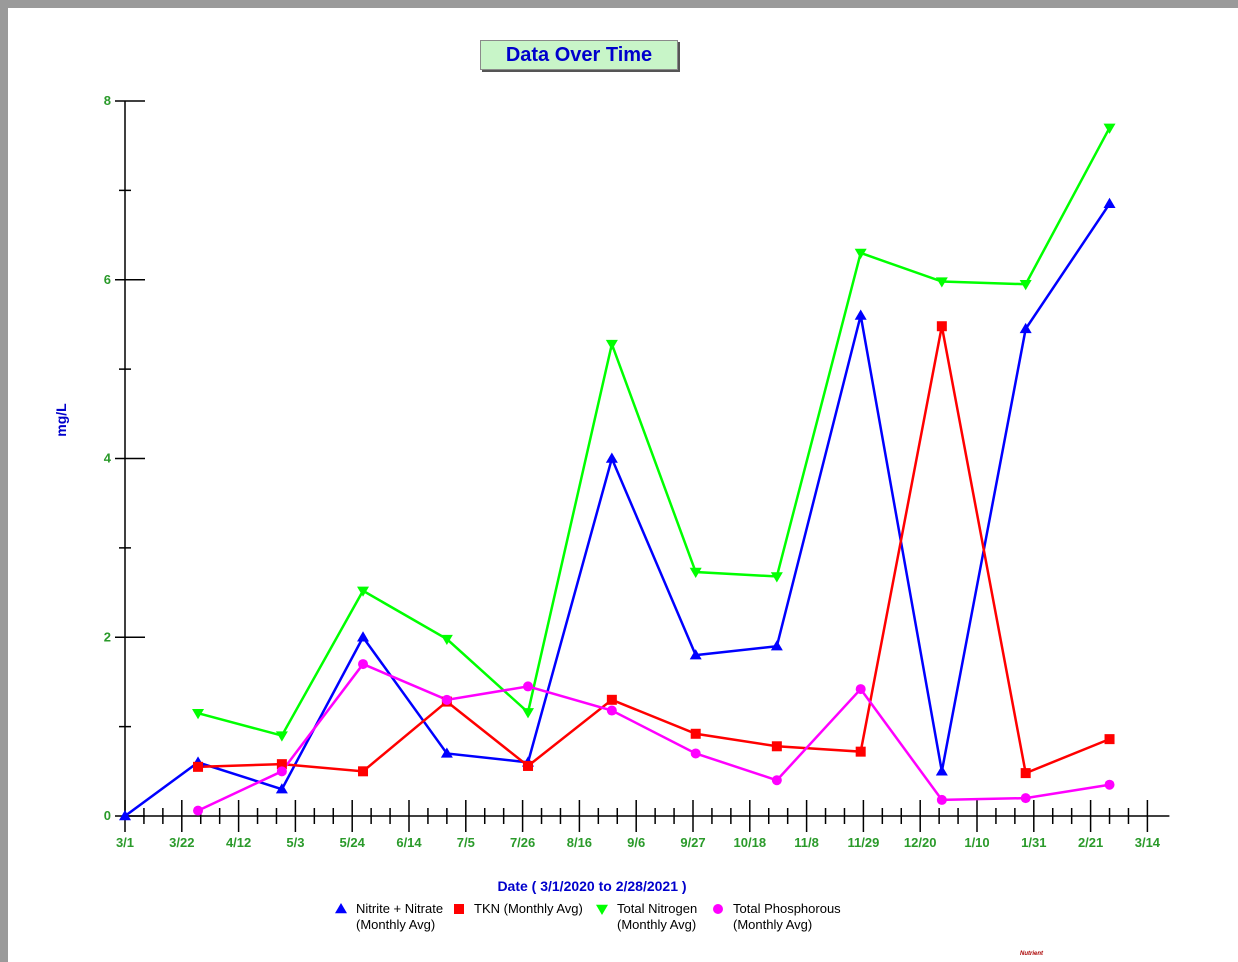 Image resolution: width=1238 pixels, height=962 pixels. I want to click on x-tick-label: 5/3, so click(295, 842).